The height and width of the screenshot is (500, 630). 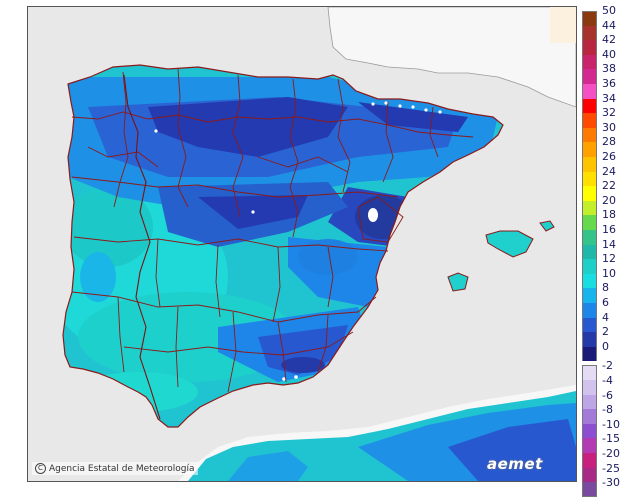 I want to click on legend-label-28: 28, so click(x=609, y=142).